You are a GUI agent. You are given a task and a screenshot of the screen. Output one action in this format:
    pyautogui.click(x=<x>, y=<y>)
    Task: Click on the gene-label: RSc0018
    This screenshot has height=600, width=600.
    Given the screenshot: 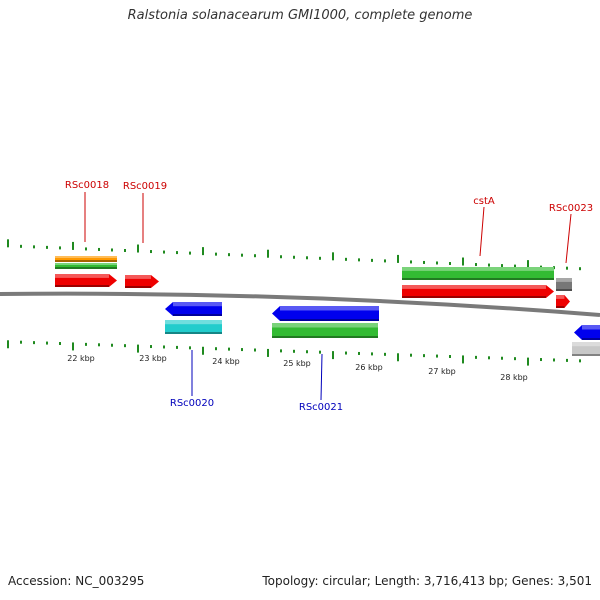 What is the action you would take?
    pyautogui.click(x=87, y=185)
    